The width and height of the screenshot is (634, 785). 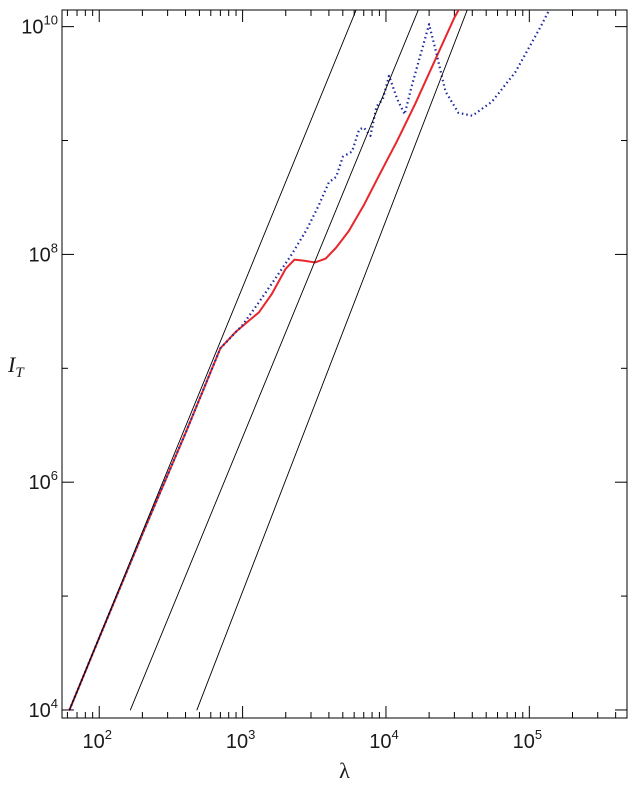 I want to click on y-tick-label: 10⁸, so click(x=43, y=253).